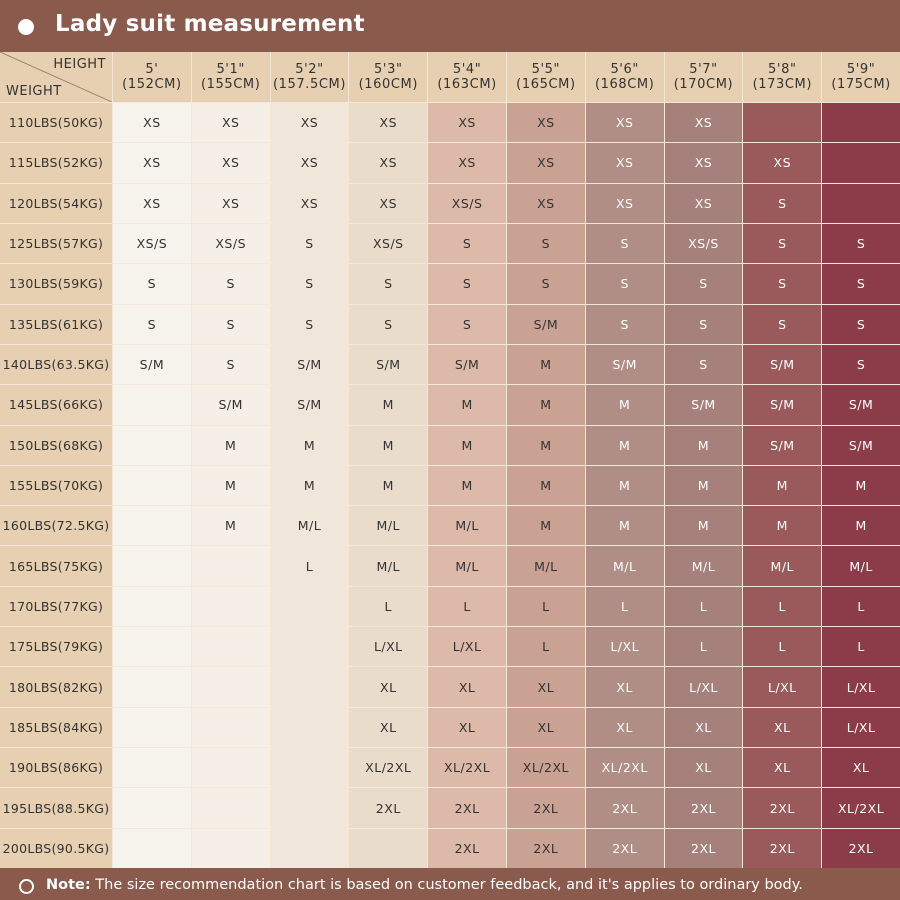 The width and height of the screenshot is (900, 900). I want to click on bullet-dot-icon, so click(26, 27).